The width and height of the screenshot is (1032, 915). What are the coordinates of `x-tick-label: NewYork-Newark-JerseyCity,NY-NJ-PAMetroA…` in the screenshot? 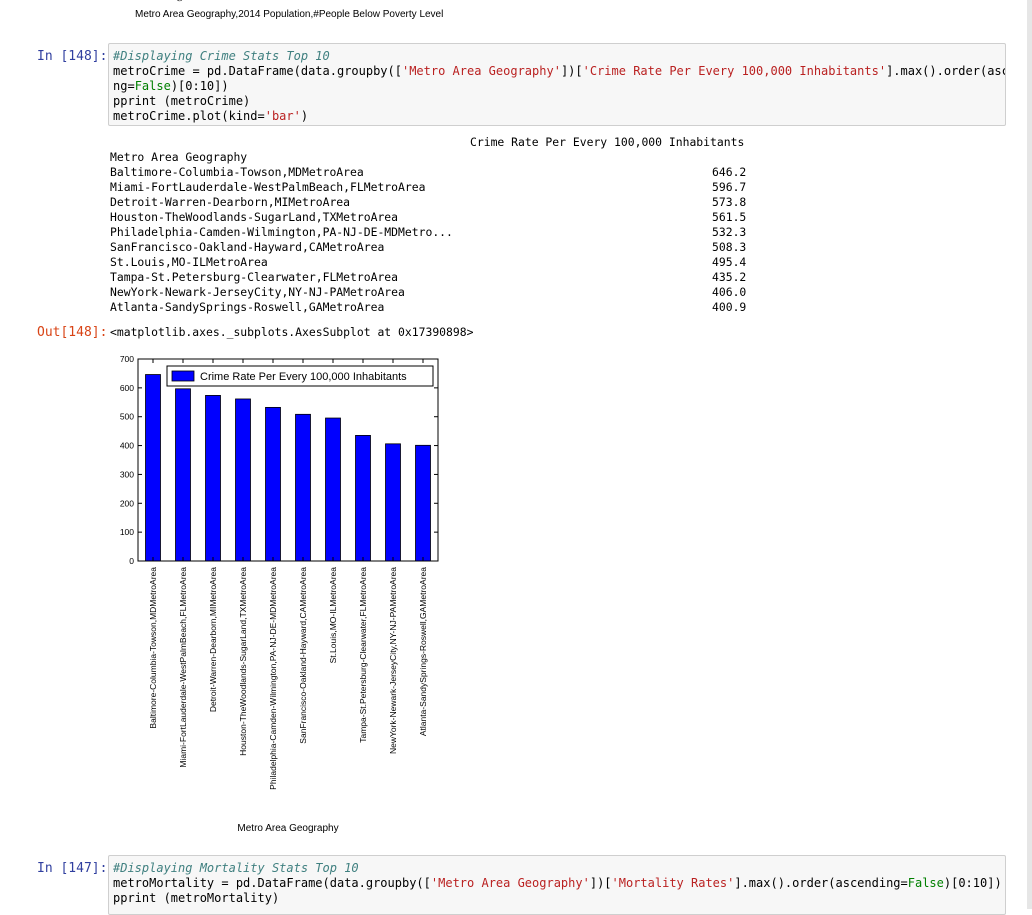 It's located at (393, 660).